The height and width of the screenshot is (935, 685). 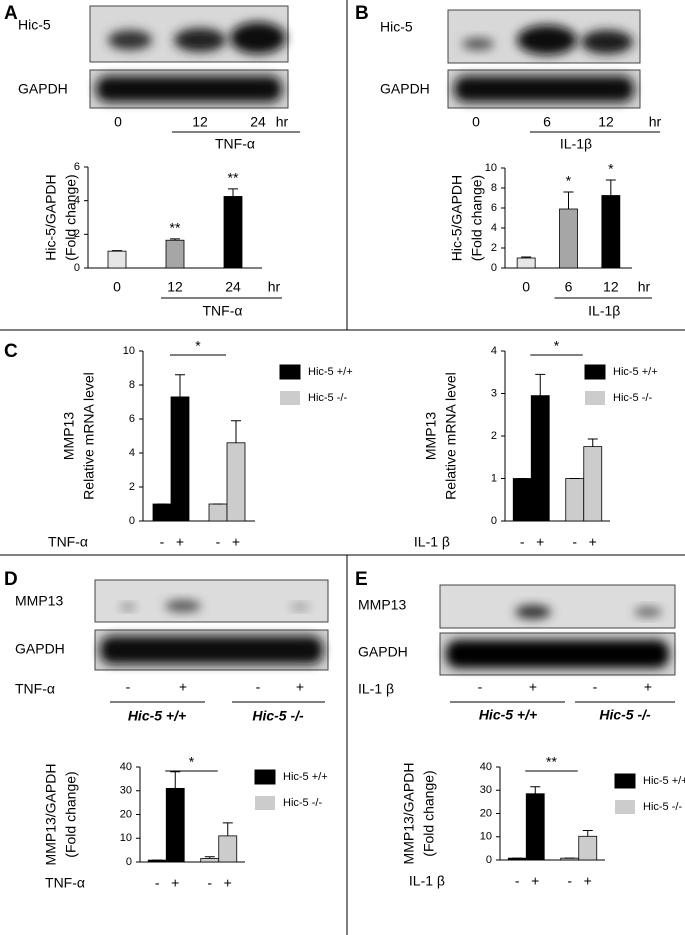 What do you see at coordinates (302, 803) in the screenshot?
I see `legend-label: Hic-5 -/-` at bounding box center [302, 803].